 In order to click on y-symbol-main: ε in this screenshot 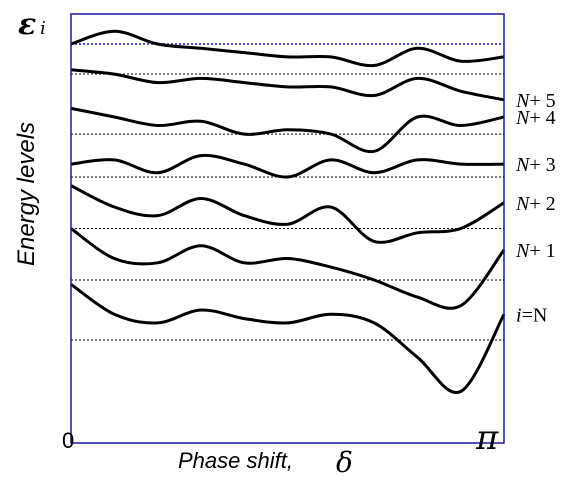, I will do `click(27, 24)`.